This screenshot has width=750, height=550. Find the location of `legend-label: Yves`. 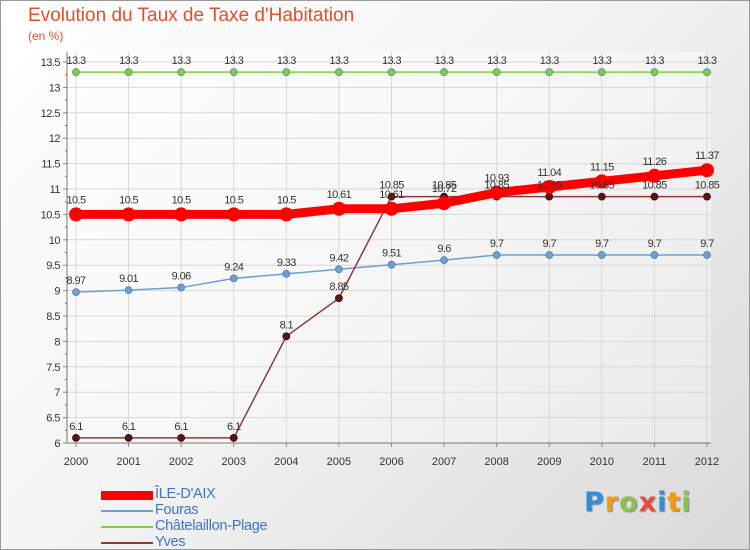

legend-label: Yves is located at coordinates (170, 542).